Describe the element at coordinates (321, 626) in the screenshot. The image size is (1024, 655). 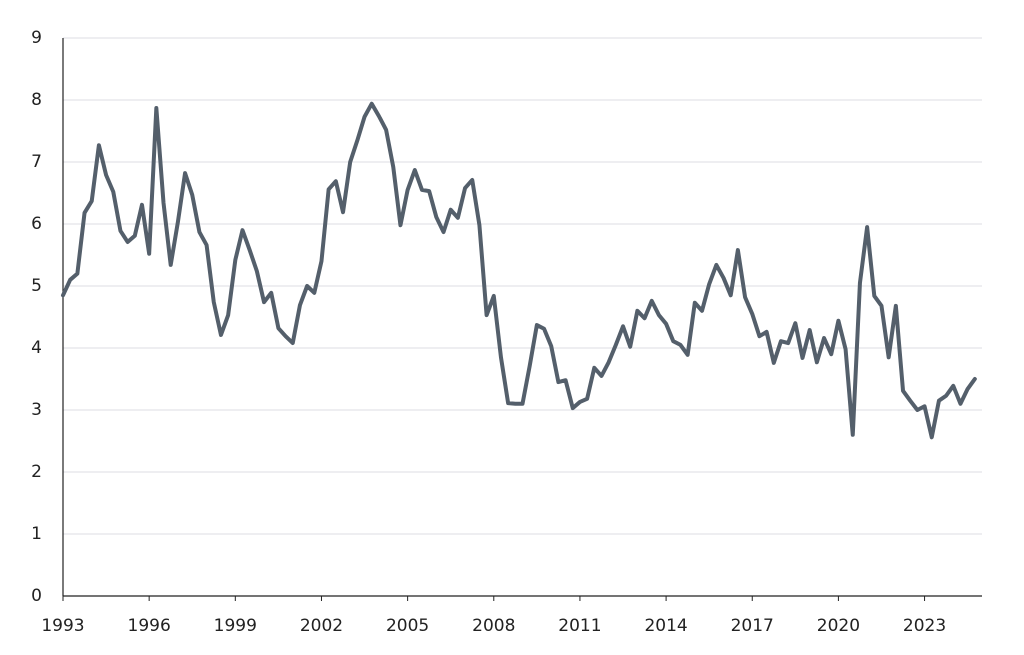
I see `x-tick-label: 2002` at that location.